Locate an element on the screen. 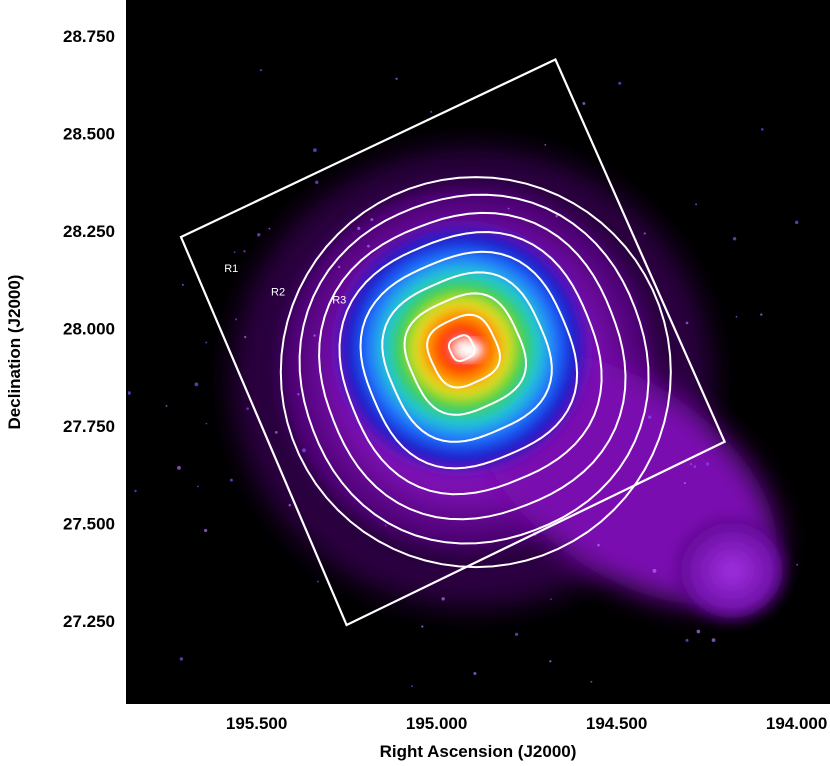 Image resolution: width=830 pixels, height=766 pixels. y-tick-label: 27.250 is located at coordinates (89, 621).